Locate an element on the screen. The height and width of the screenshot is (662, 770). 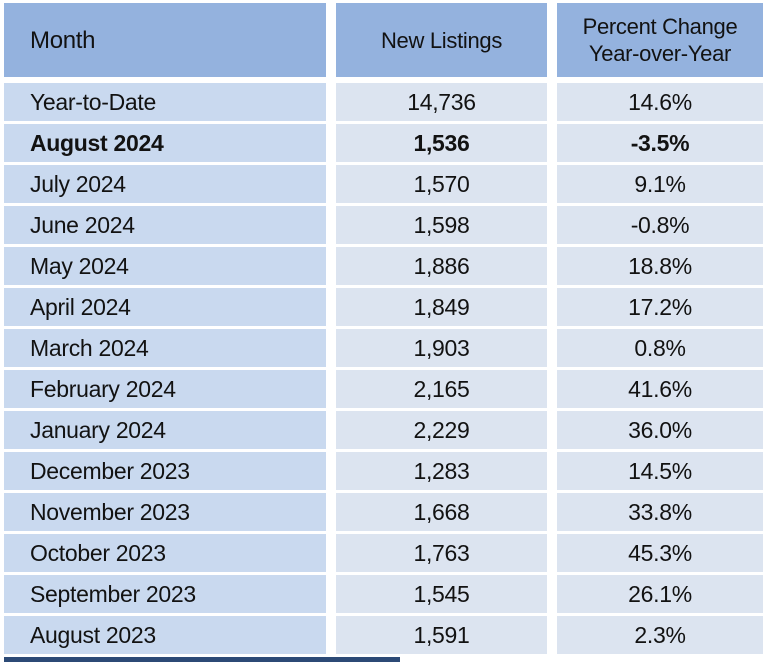
month-cell: February 2024 is located at coordinates (165, 389).